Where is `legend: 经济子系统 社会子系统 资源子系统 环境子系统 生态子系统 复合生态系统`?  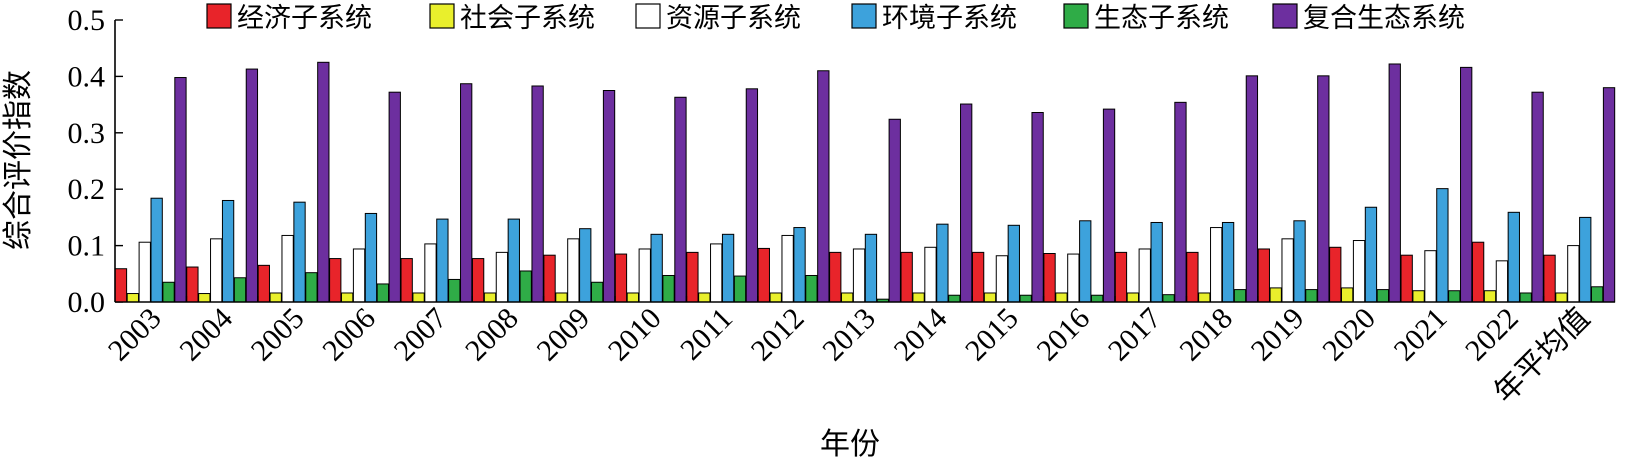 legend: 经济子系统 社会子系统 资源子系统 环境子系统 生态子系统 复合生态系统 is located at coordinates (835, 18).